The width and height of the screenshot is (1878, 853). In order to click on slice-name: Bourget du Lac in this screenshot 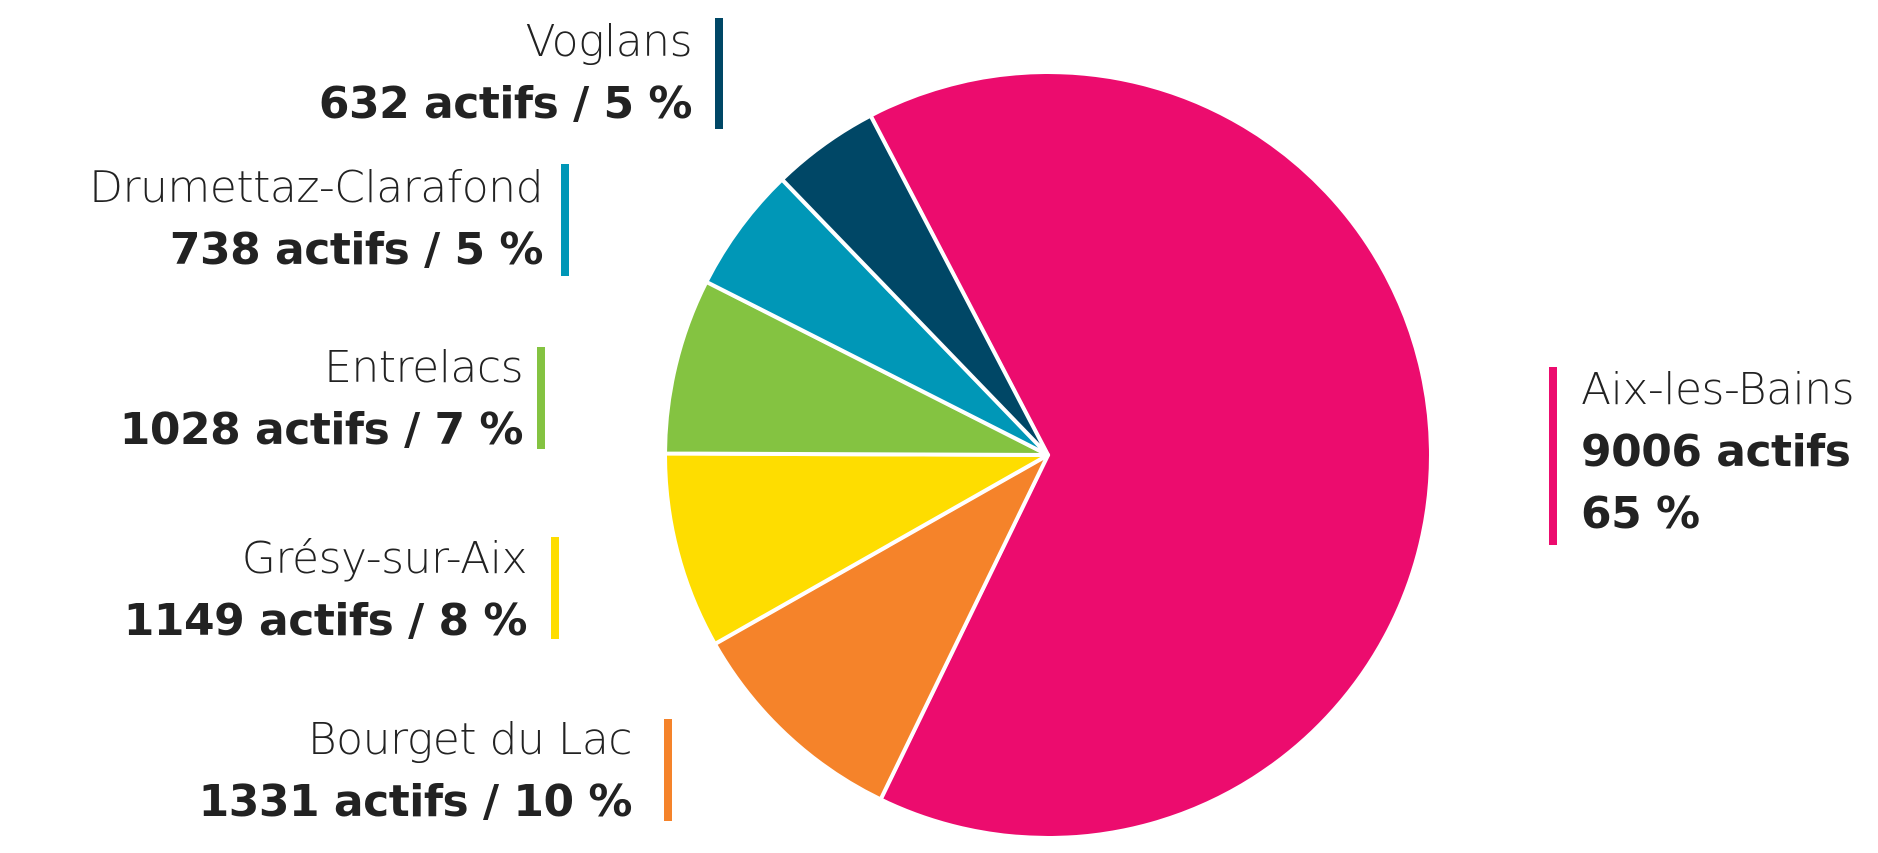, I will do `click(470, 739)`.